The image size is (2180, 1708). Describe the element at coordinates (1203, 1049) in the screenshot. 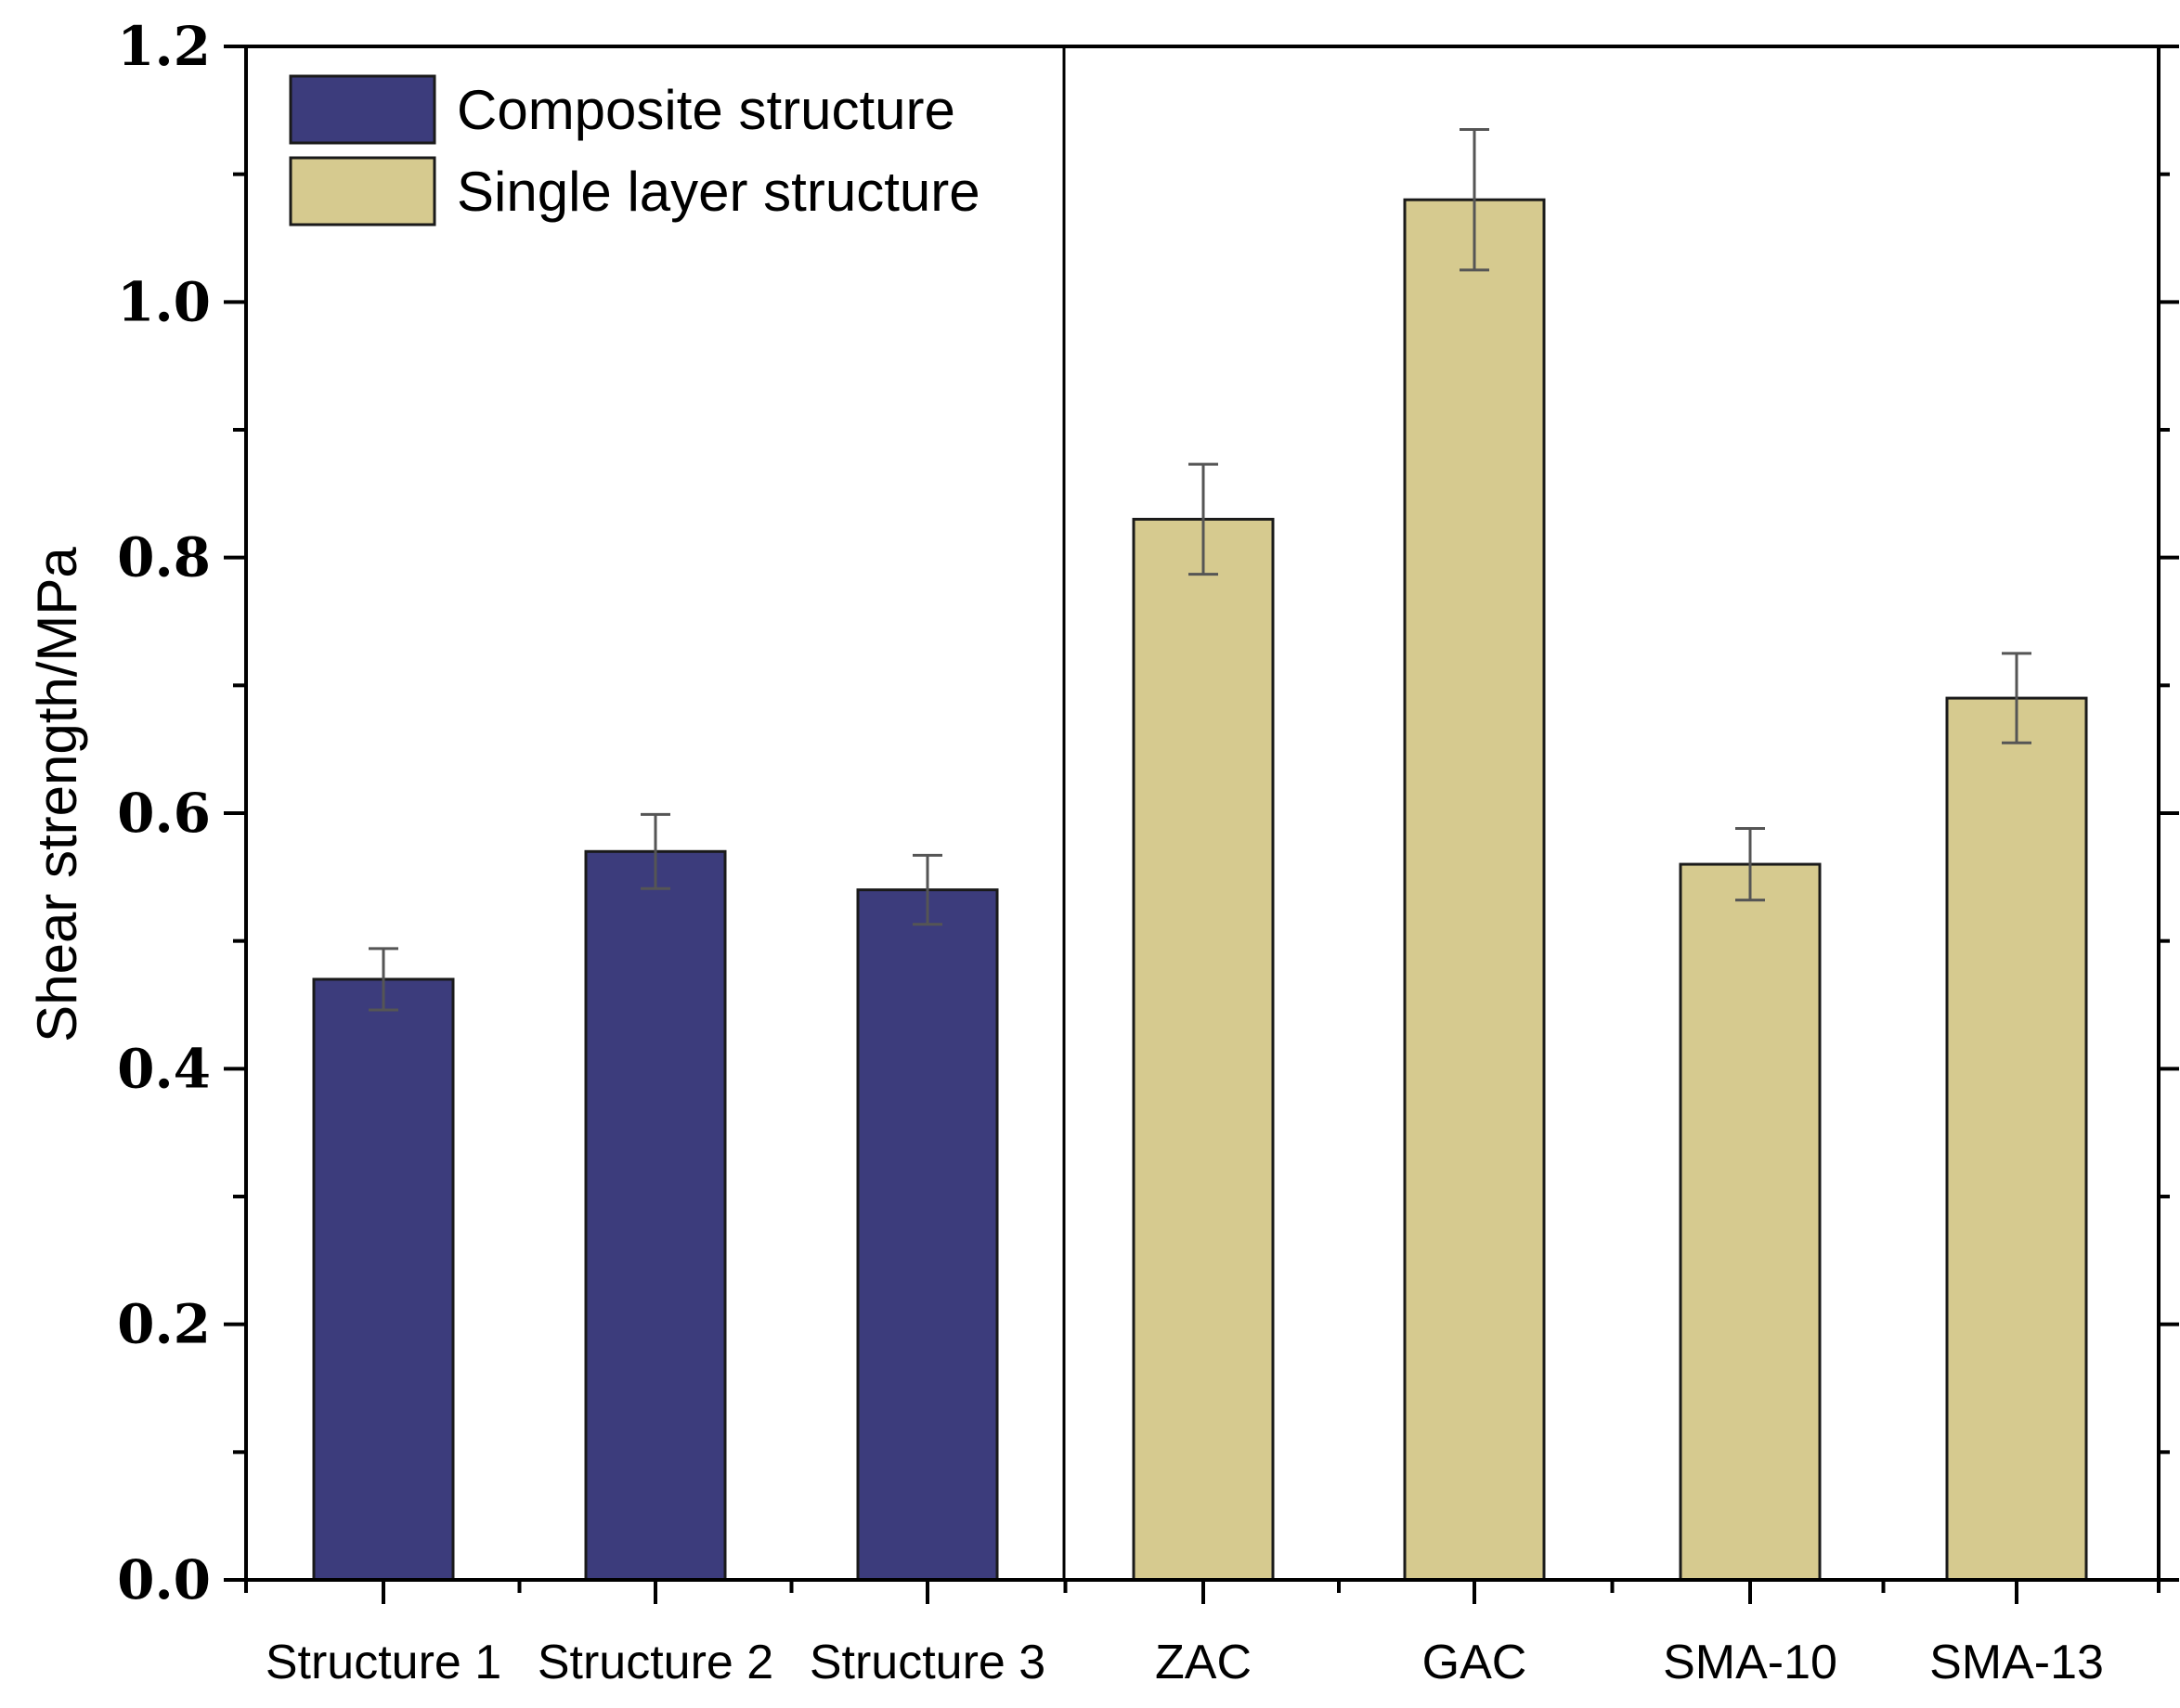

I see `bar-zac` at that location.